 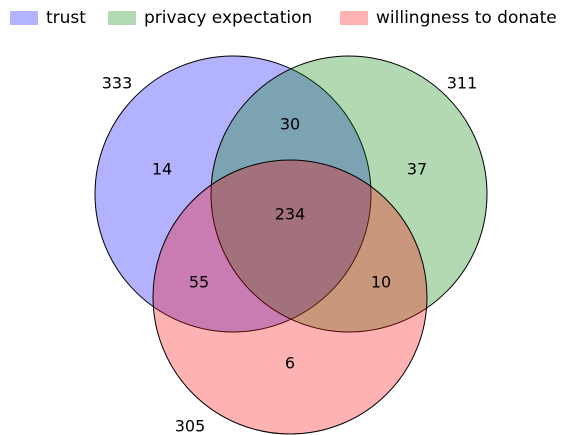 What do you see at coordinates (24, 18) in the screenshot?
I see `legend-swatch-trust` at bounding box center [24, 18].